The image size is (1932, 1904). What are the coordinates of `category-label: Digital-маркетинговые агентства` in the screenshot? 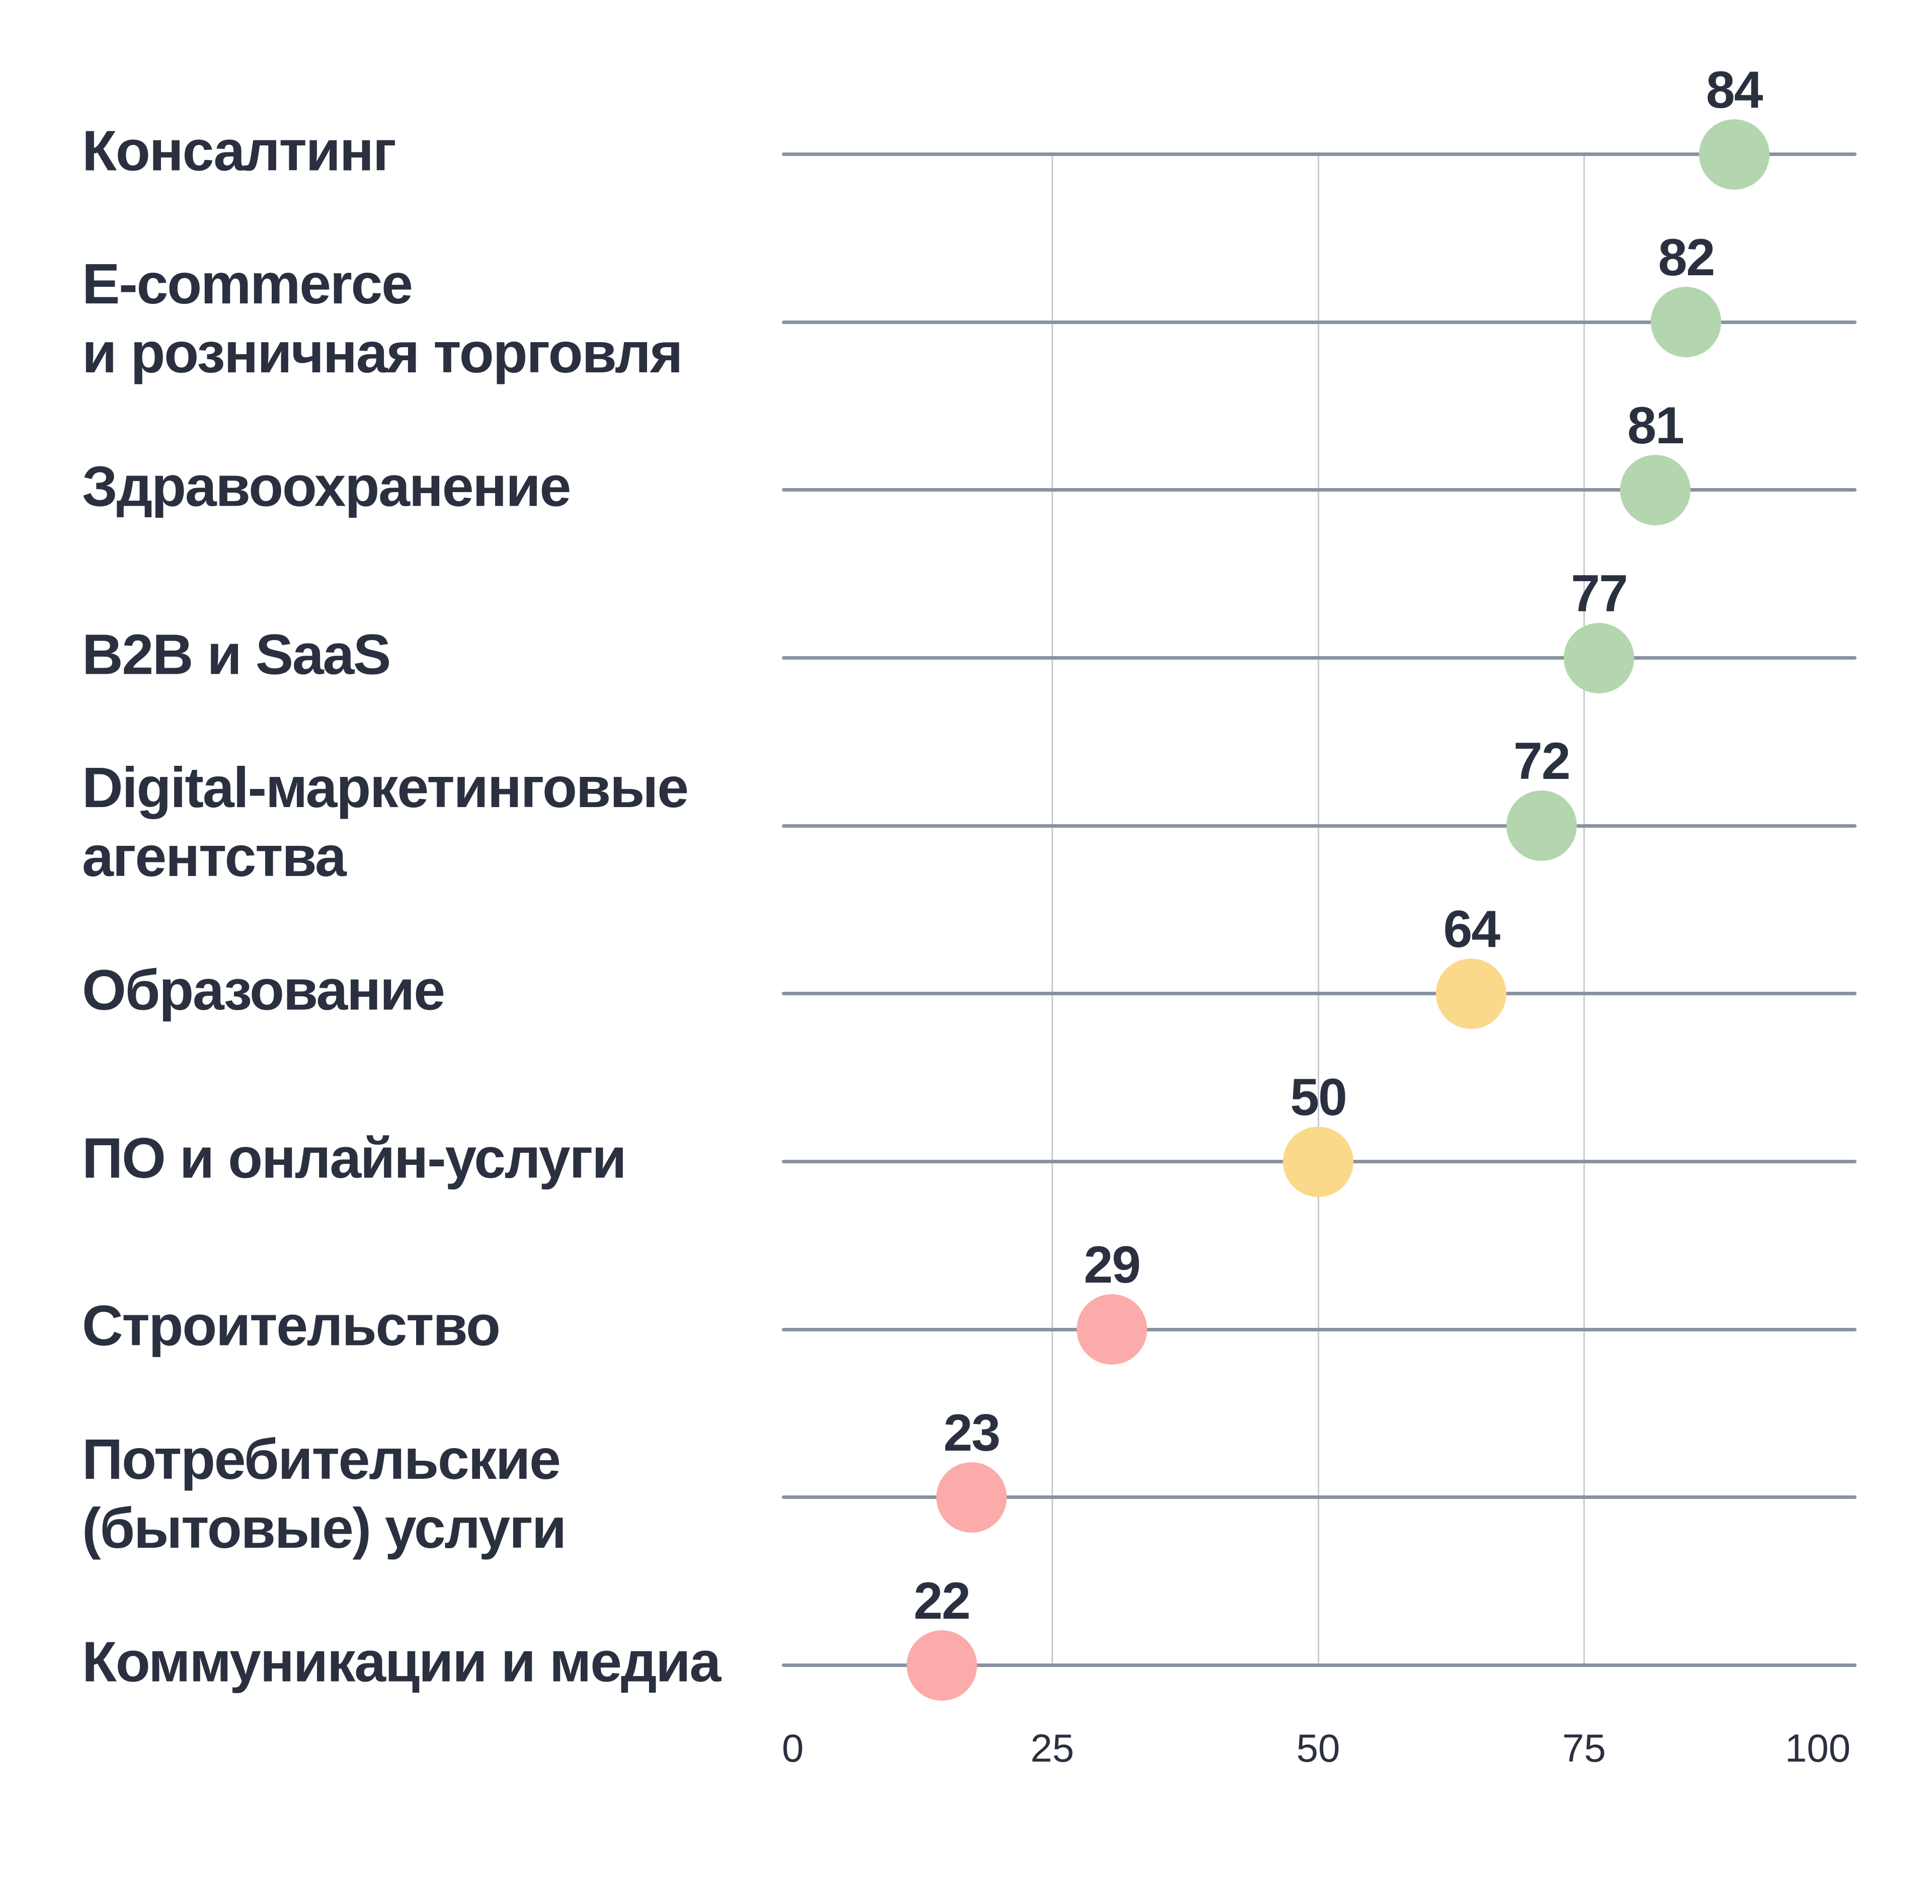 It's located at (385, 823).